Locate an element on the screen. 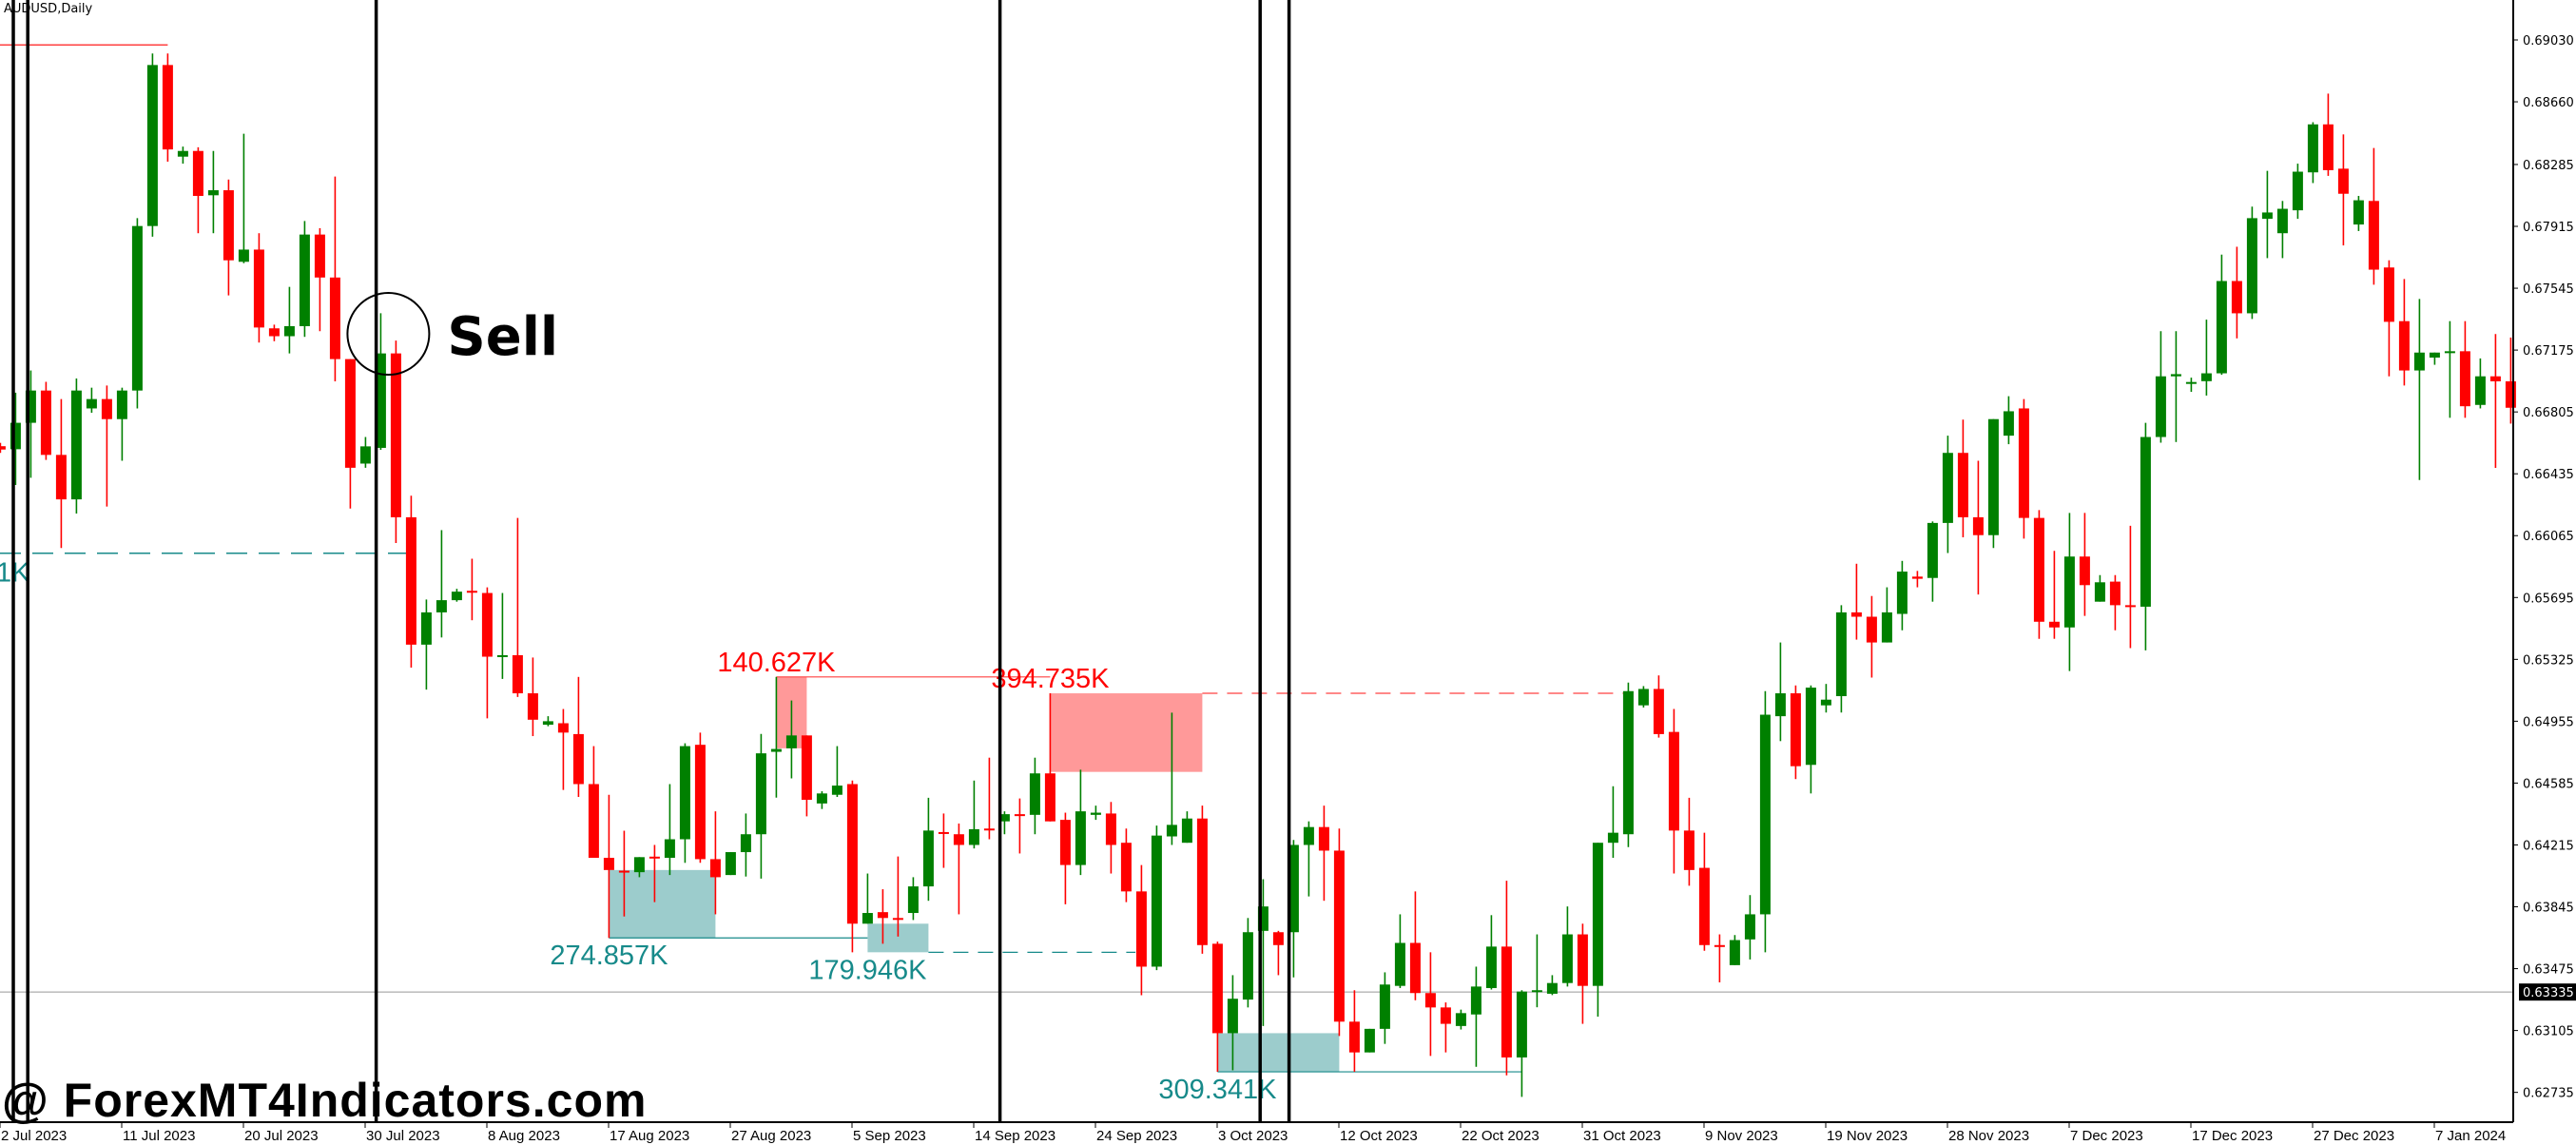  date-tick-label: 28 Nov 2023 is located at coordinates (1988, 1136).